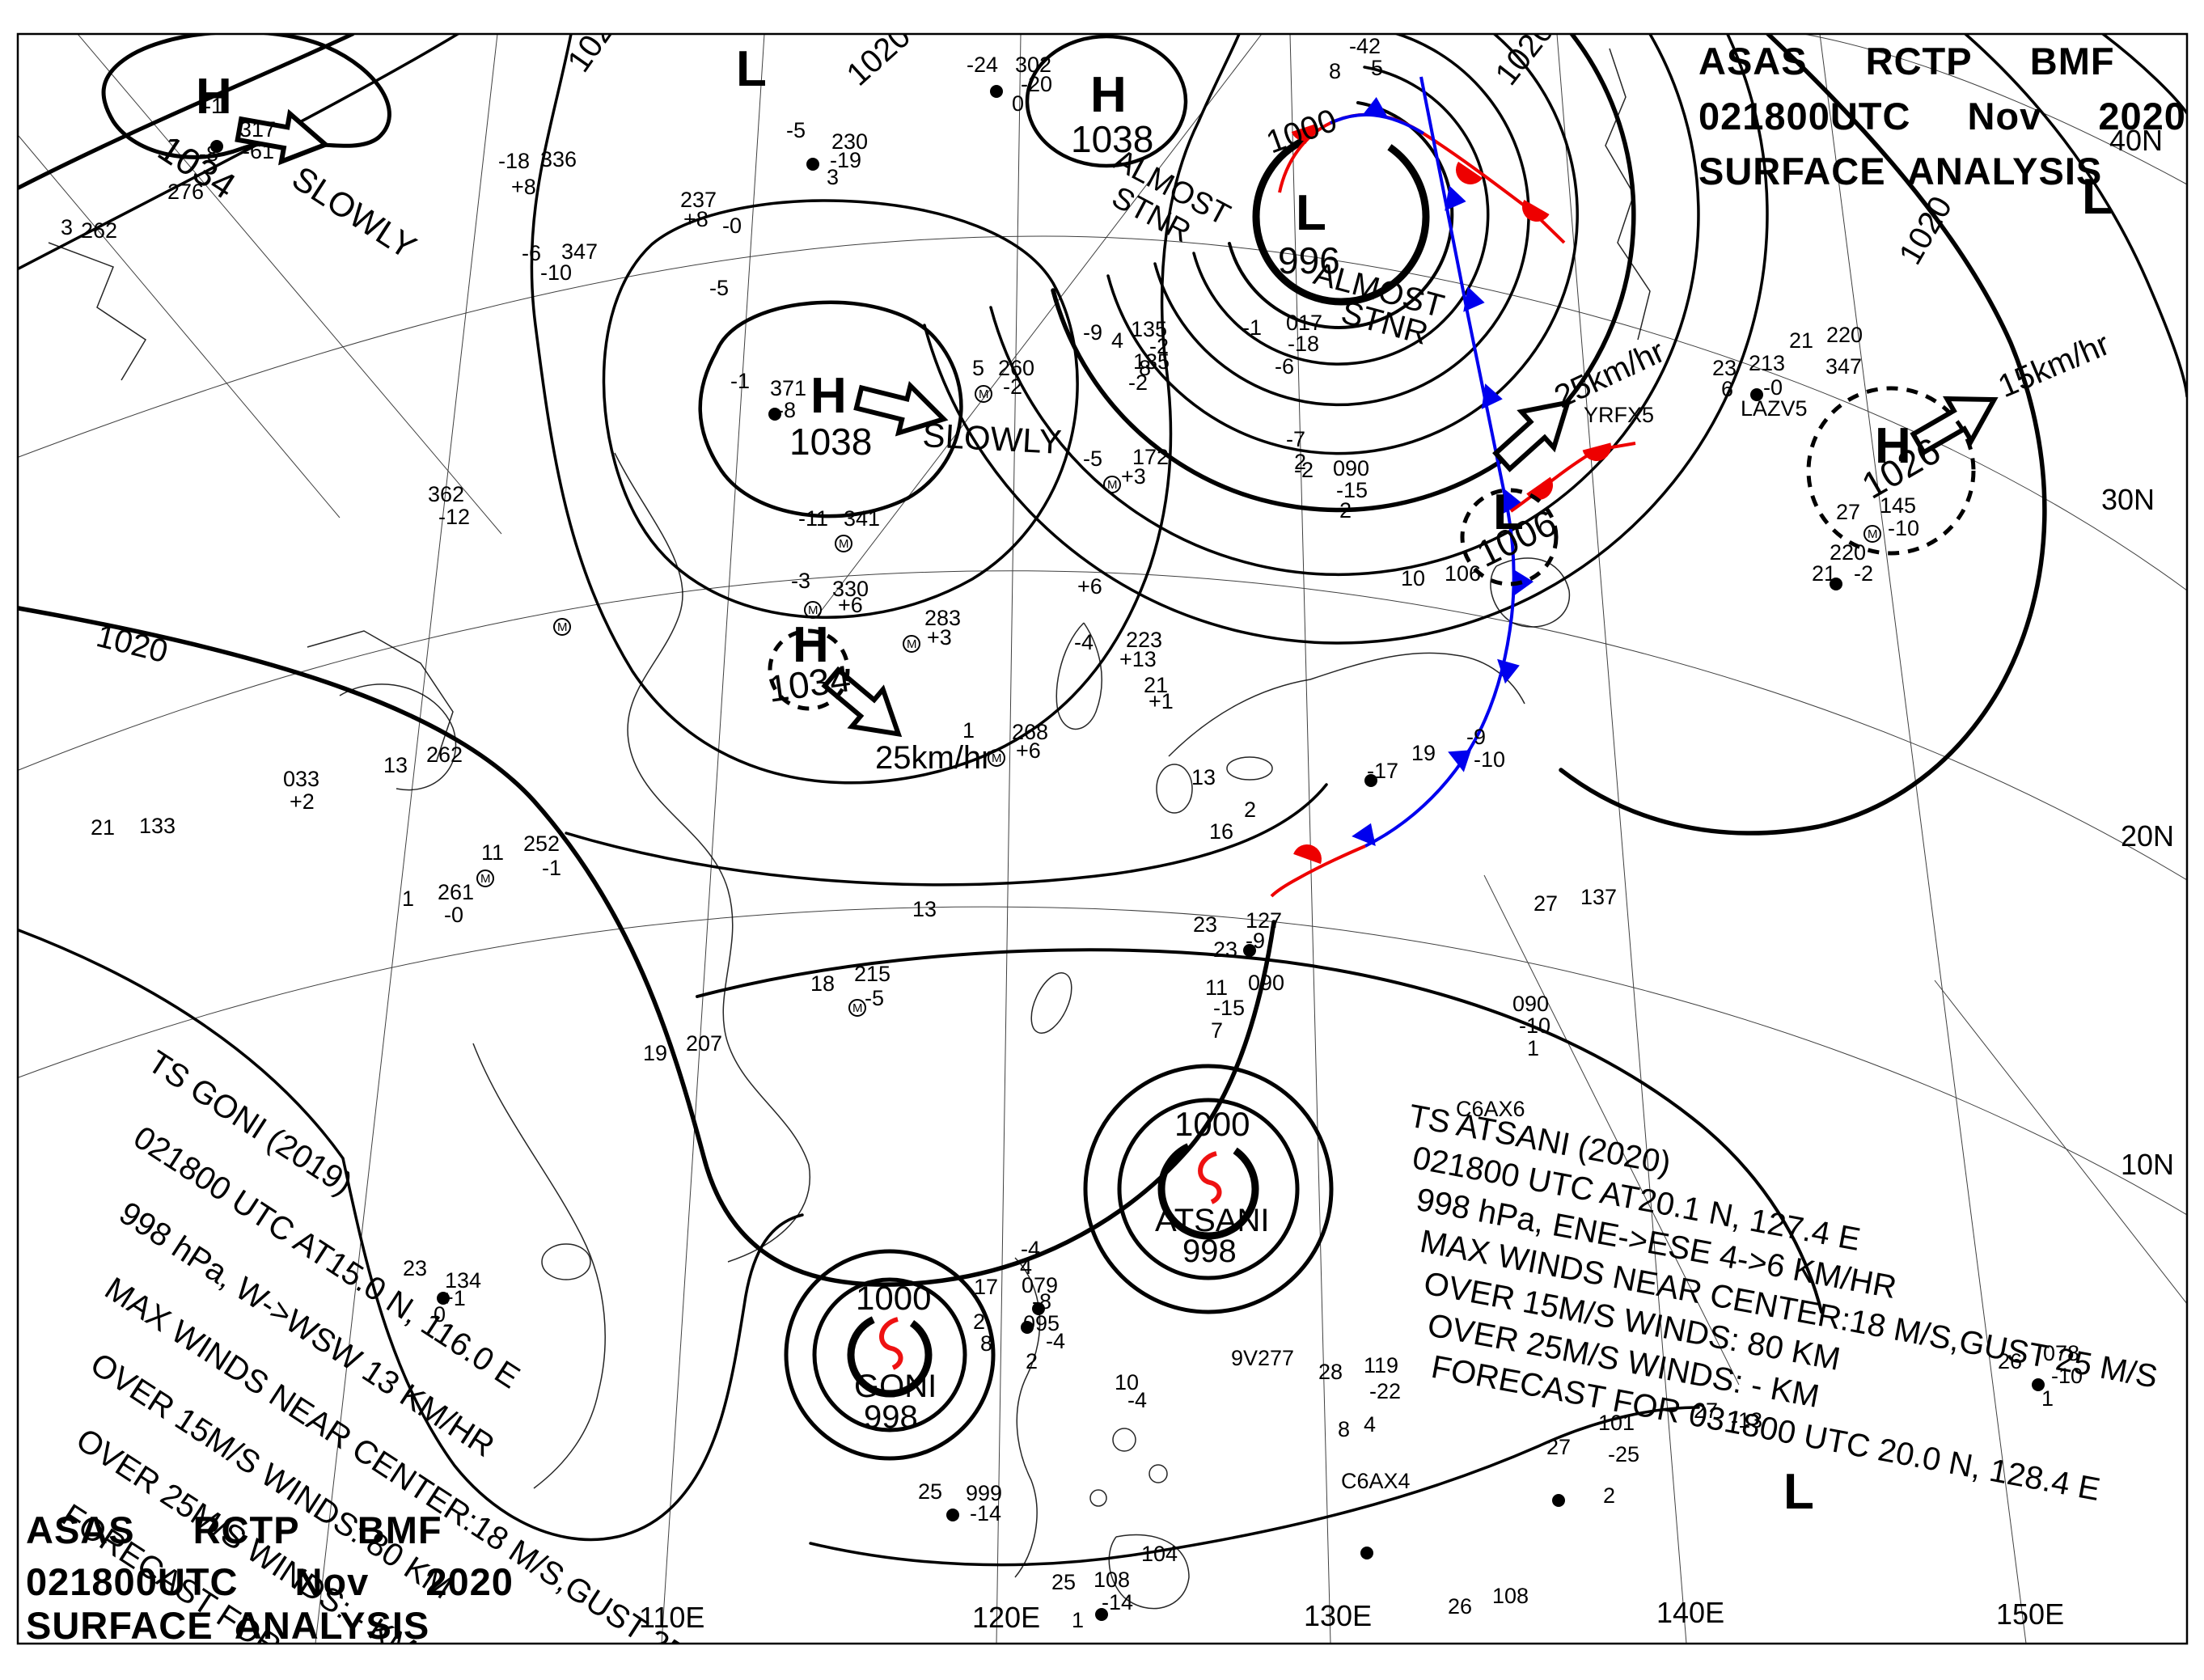 The width and height of the screenshot is (2204, 1680). Describe the element at coordinates (186, 192) in the screenshot. I see `station-value: 276` at that location.